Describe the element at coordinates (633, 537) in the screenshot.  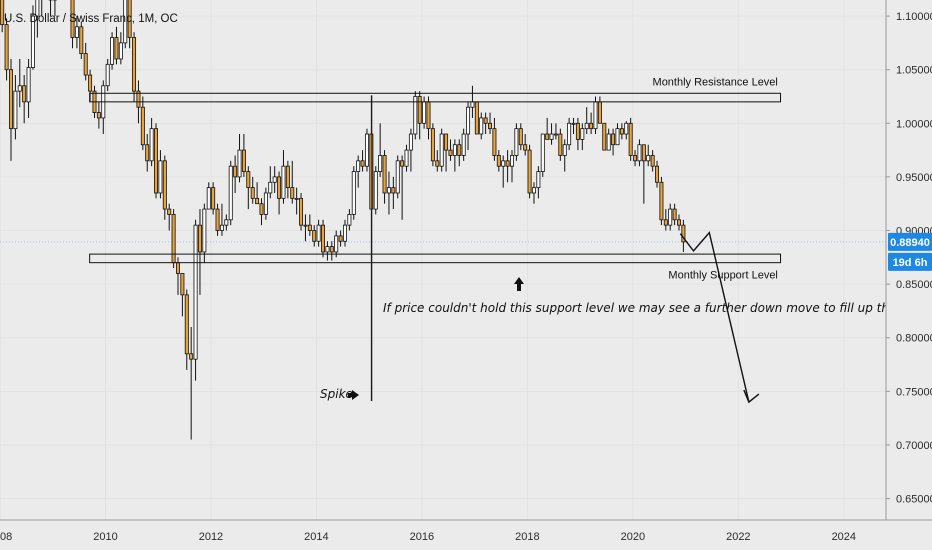
I see `x-tick-label: 2020` at that location.